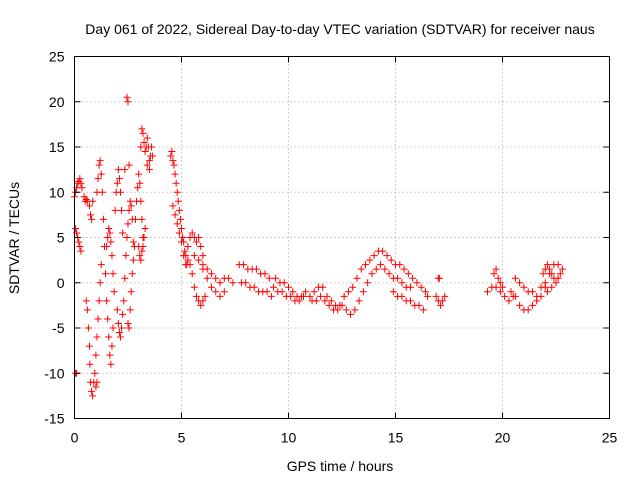 The image size is (640, 480). What do you see at coordinates (57, 102) in the screenshot?
I see `y-tick-label: 20` at bounding box center [57, 102].